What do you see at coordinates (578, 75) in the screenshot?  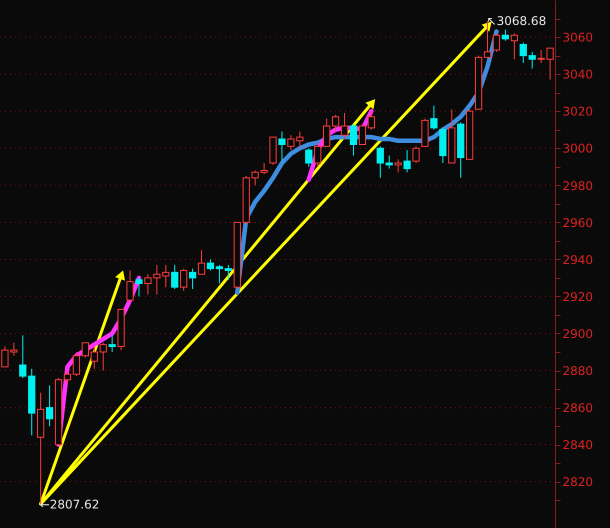 I see `y-tick-label: 3040` at bounding box center [578, 75].